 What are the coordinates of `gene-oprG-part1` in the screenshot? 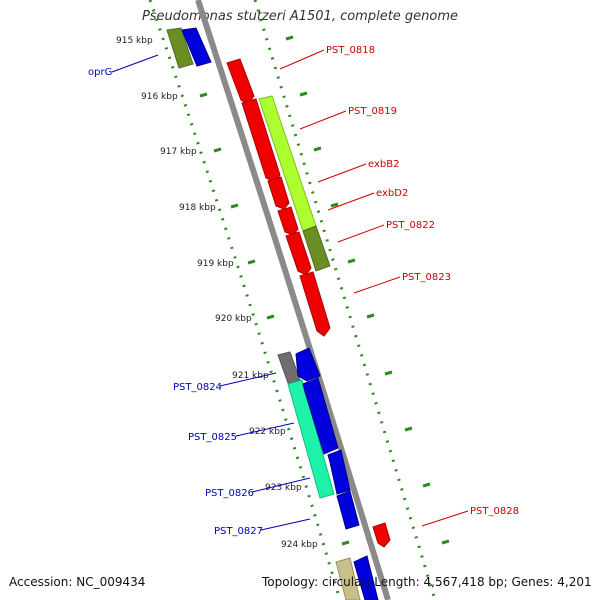 It's located at (180, 48).